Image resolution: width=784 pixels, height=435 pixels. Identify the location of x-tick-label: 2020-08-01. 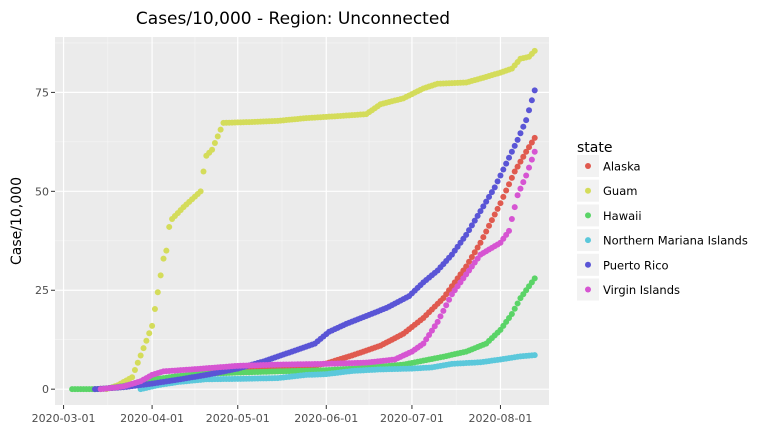
(500, 418).